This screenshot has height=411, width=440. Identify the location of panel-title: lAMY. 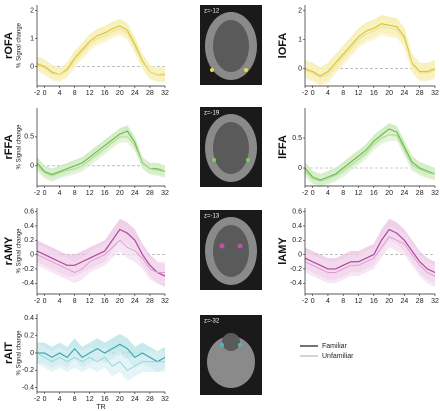
(283, 251).